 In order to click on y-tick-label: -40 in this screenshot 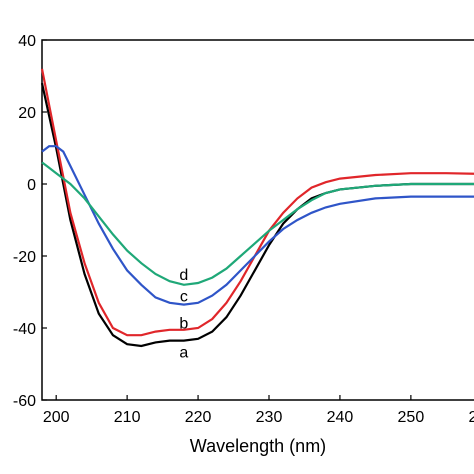, I will do `click(24, 329)`.